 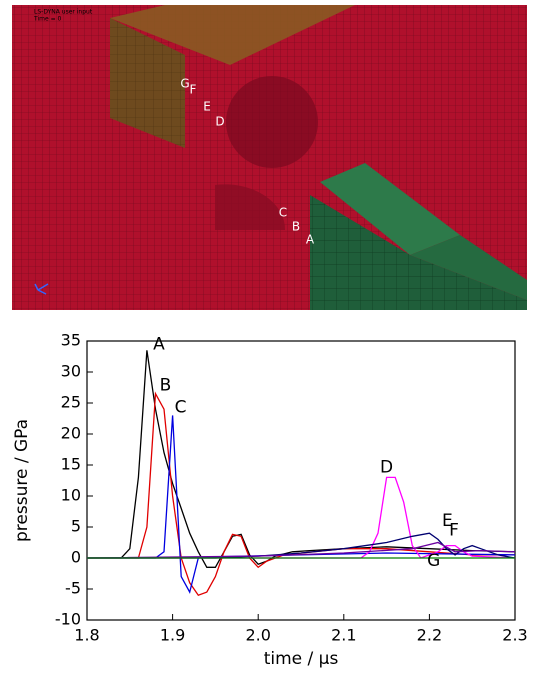 What do you see at coordinates (429, 635) in the screenshot?
I see `x-tick-label: 2.2` at bounding box center [429, 635].